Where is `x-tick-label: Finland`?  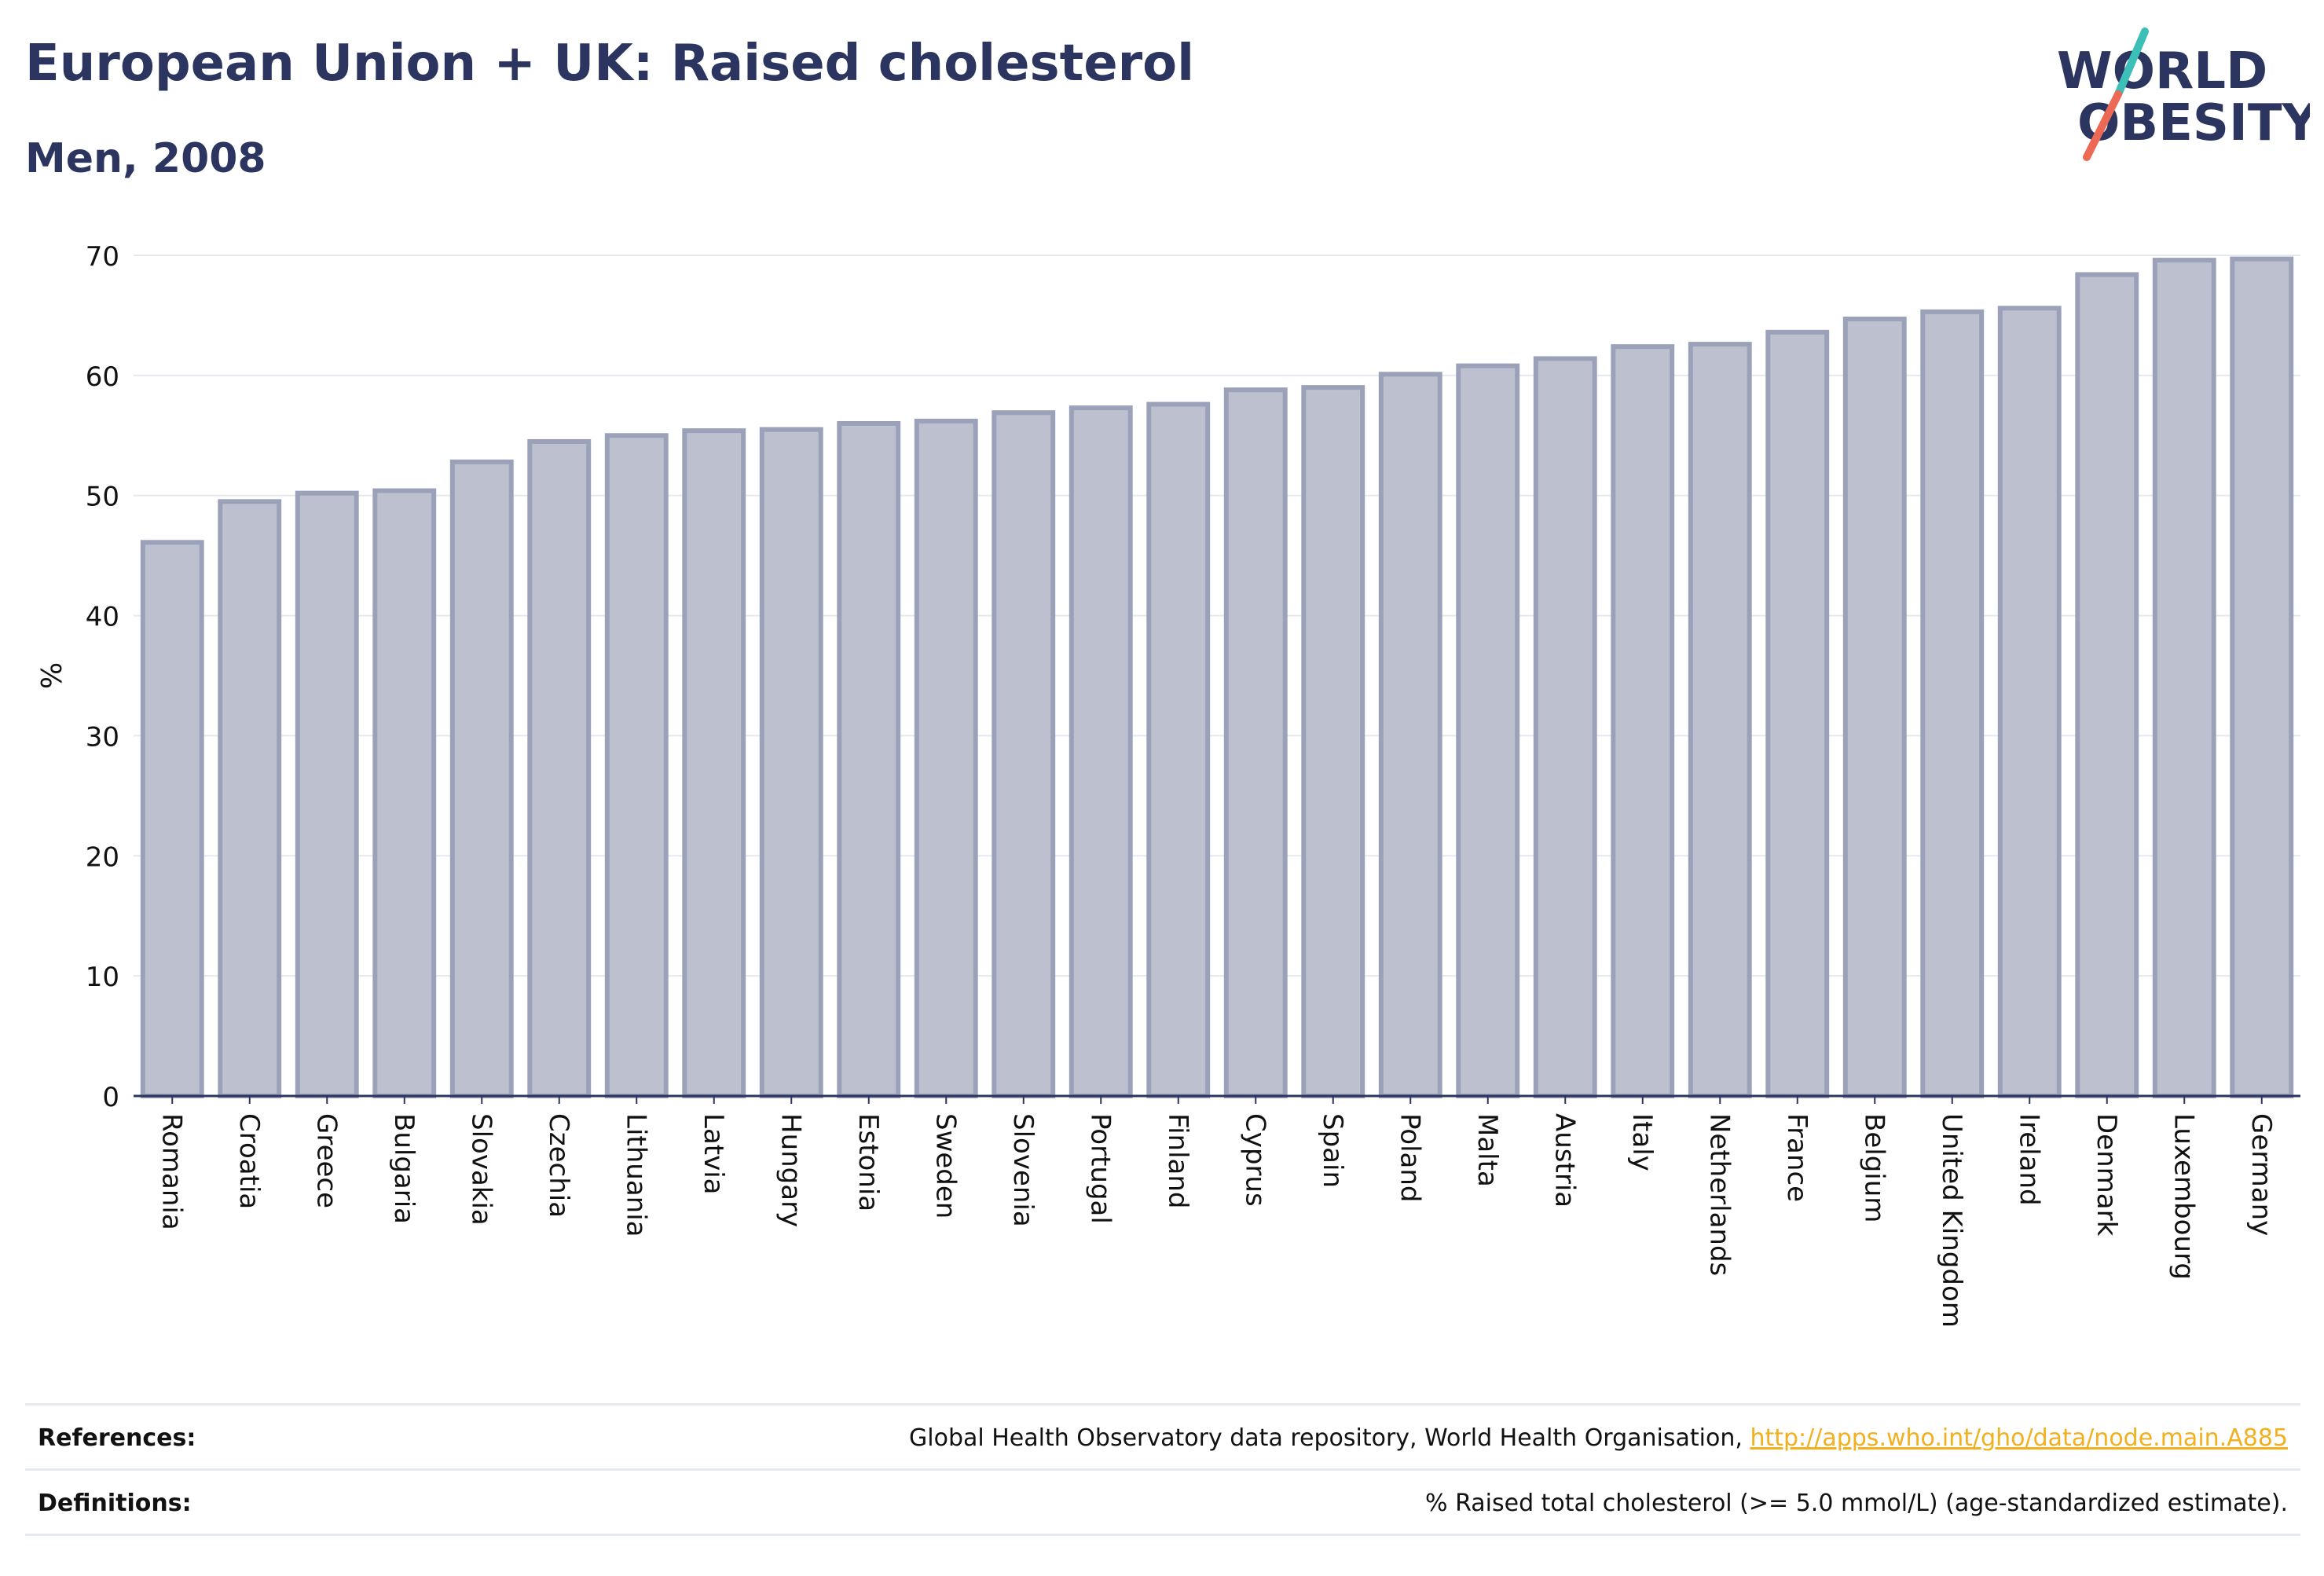 x-tick-label: Finland is located at coordinates (1177, 1161).